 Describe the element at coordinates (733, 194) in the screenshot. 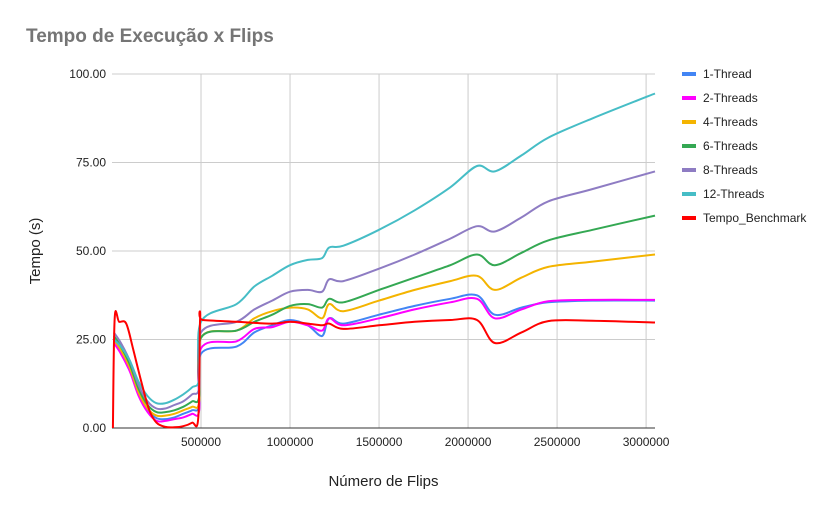

I see `legend-label: 12-Threads` at that location.